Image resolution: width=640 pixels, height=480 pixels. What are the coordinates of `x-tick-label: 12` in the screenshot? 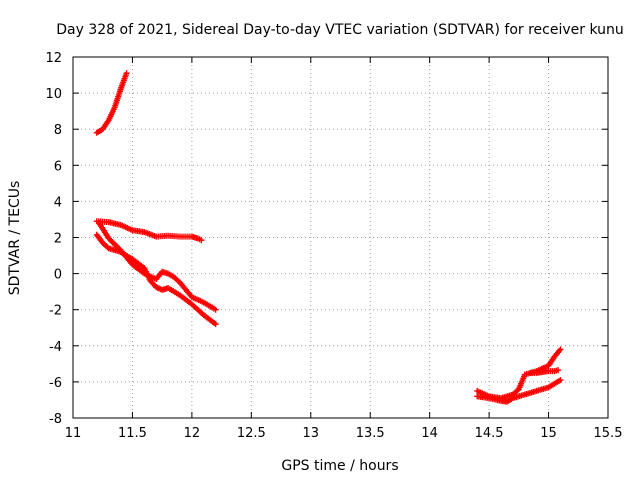 It's located at (192, 433).